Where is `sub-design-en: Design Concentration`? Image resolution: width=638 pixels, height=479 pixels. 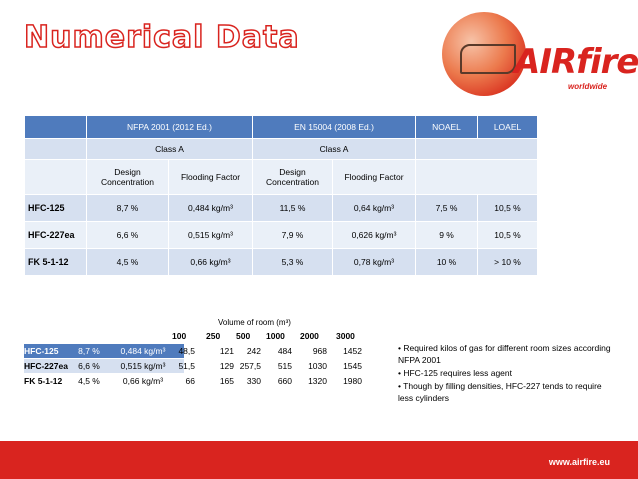 sub-design-en: Design Concentration is located at coordinates (292, 177).